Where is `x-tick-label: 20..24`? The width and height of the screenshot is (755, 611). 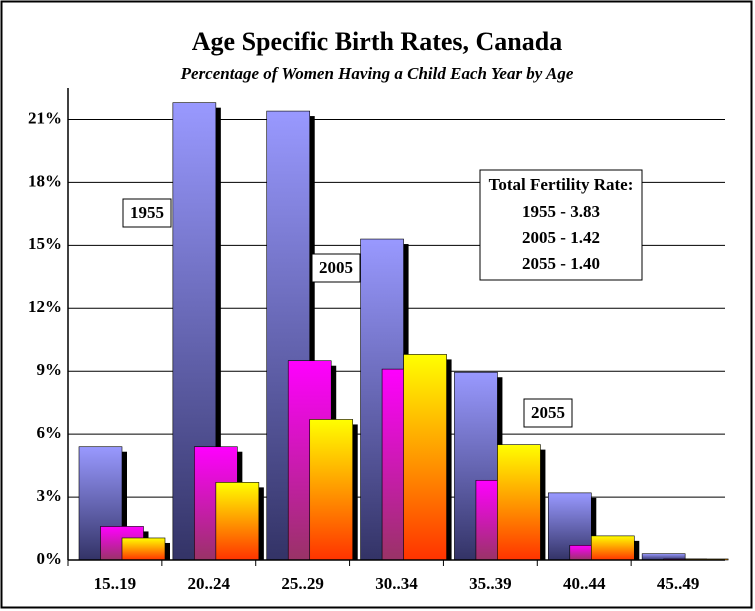 x-tick-label: 20..24 is located at coordinates (209, 583).